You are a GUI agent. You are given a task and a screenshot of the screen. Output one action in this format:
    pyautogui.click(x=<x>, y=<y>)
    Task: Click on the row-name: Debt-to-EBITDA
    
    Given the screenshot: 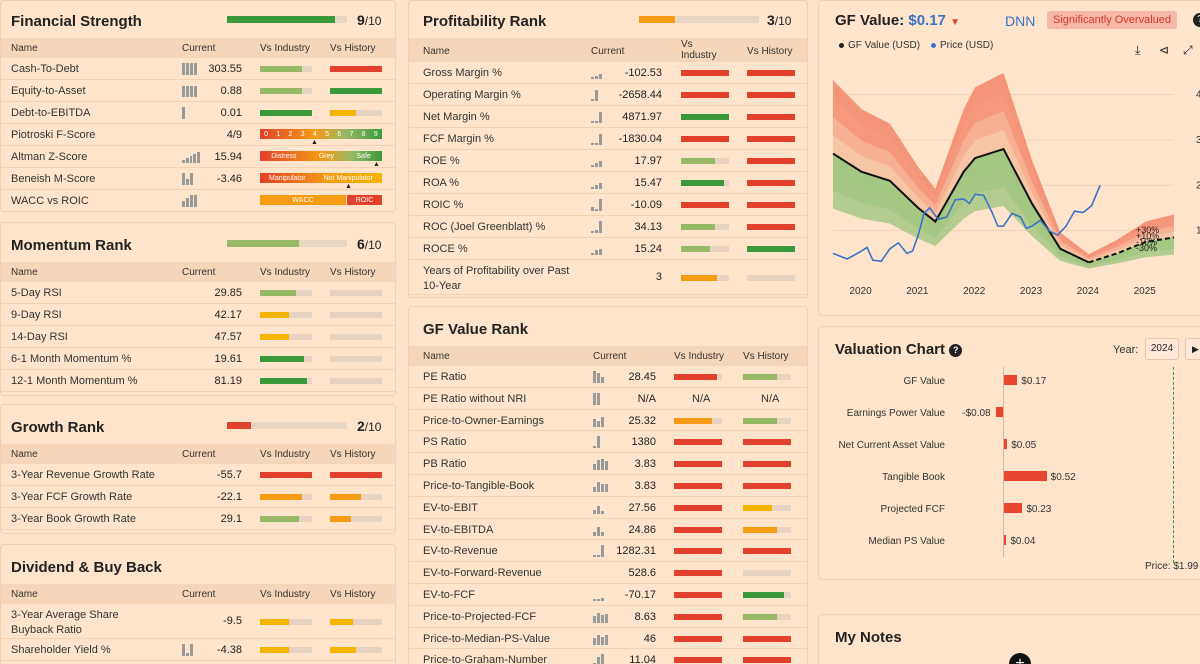 What is the action you would take?
    pyautogui.click(x=51, y=113)
    